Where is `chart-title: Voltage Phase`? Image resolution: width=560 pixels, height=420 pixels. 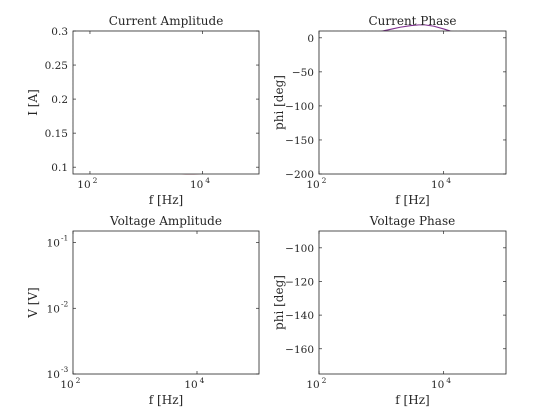
chart-title: Voltage Phase is located at coordinates (412, 221).